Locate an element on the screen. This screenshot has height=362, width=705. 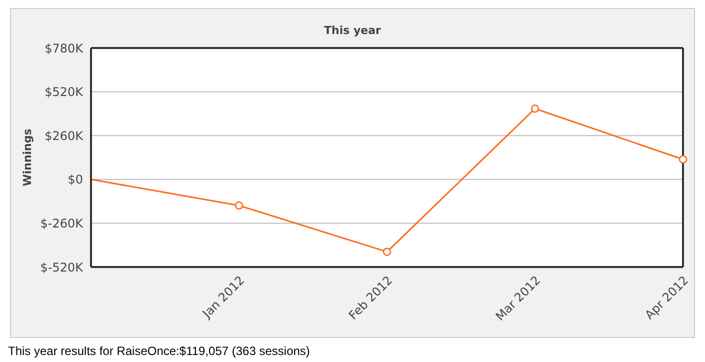
y-tick-label: $-260K is located at coordinates (62, 223).